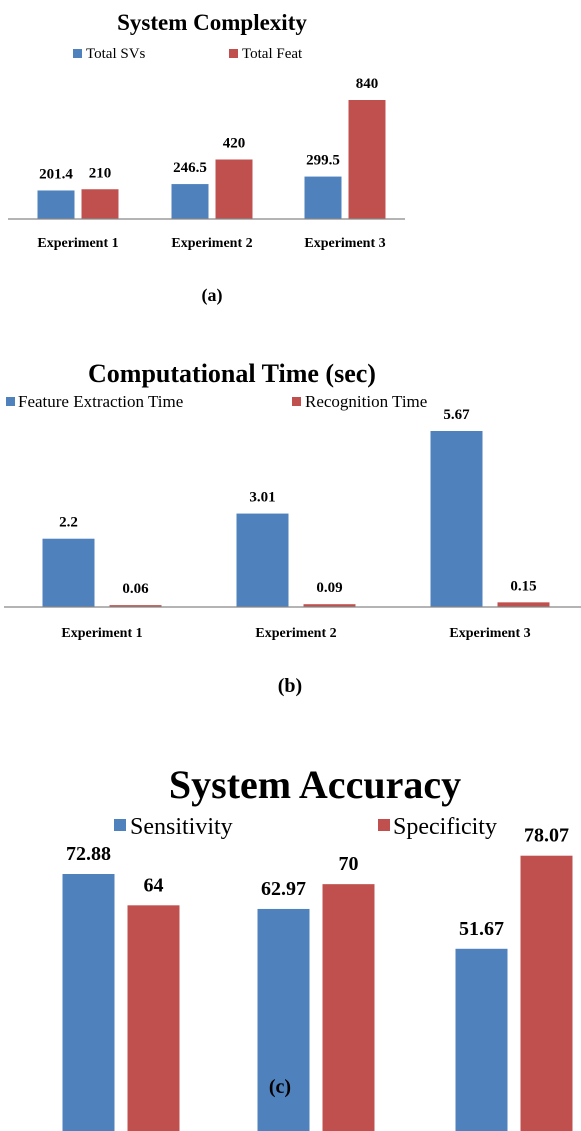  I want to click on data-label: 72.88, so click(88, 854).